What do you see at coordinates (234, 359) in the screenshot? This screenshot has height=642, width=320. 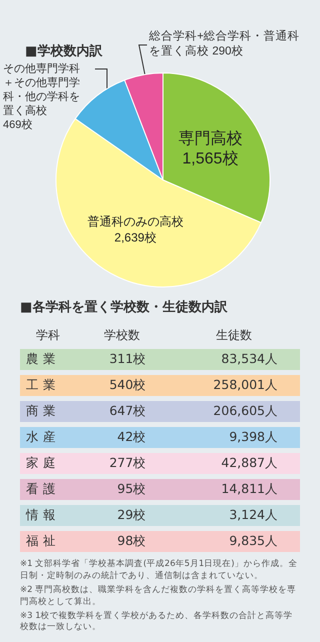 I see `data-label: 83,534人` at bounding box center [234, 359].